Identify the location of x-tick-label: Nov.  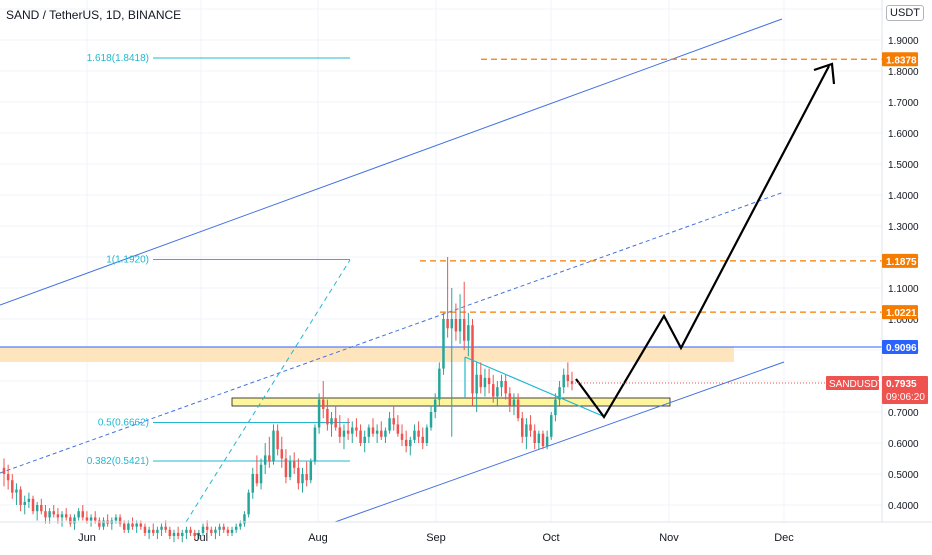
(669, 538).